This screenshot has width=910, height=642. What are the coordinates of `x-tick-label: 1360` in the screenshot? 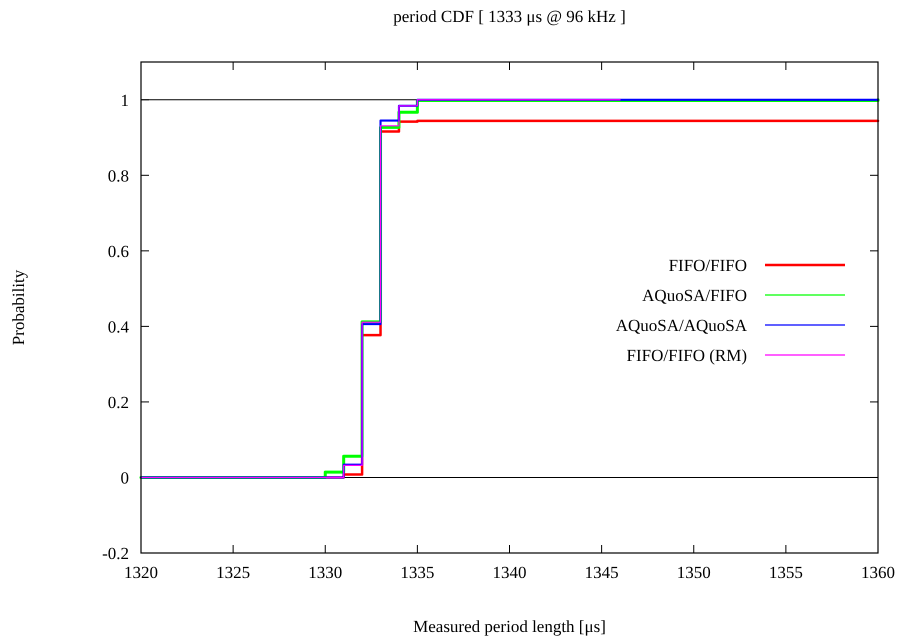 It's located at (878, 572).